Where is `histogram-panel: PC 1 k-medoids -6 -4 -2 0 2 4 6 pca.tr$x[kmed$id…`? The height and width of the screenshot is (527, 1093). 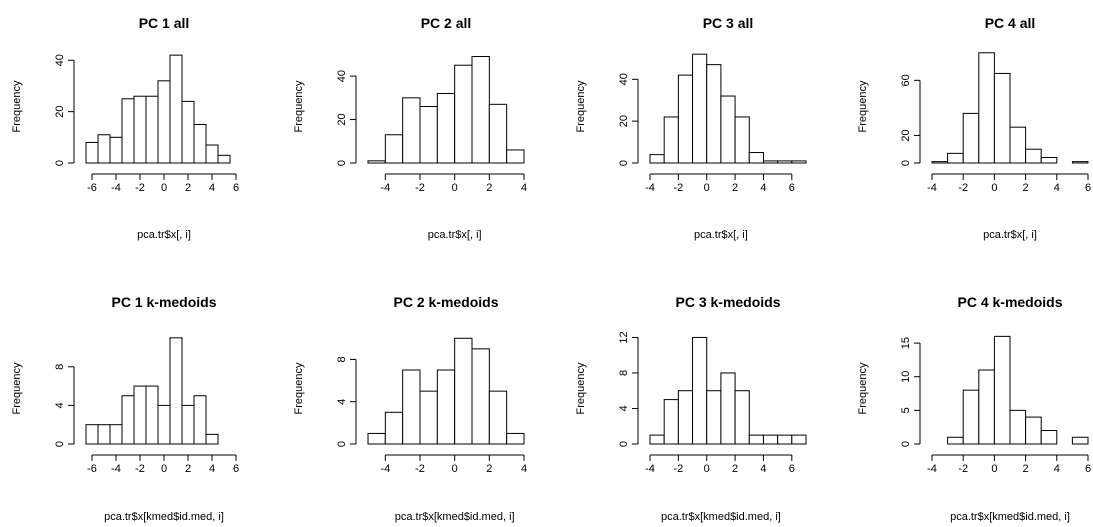
histogram-panel: PC 1 k-medoids -6 -4 -2 0 2 4 6 pca.tr$x[kmed$id… is located at coordinates (125, 408).